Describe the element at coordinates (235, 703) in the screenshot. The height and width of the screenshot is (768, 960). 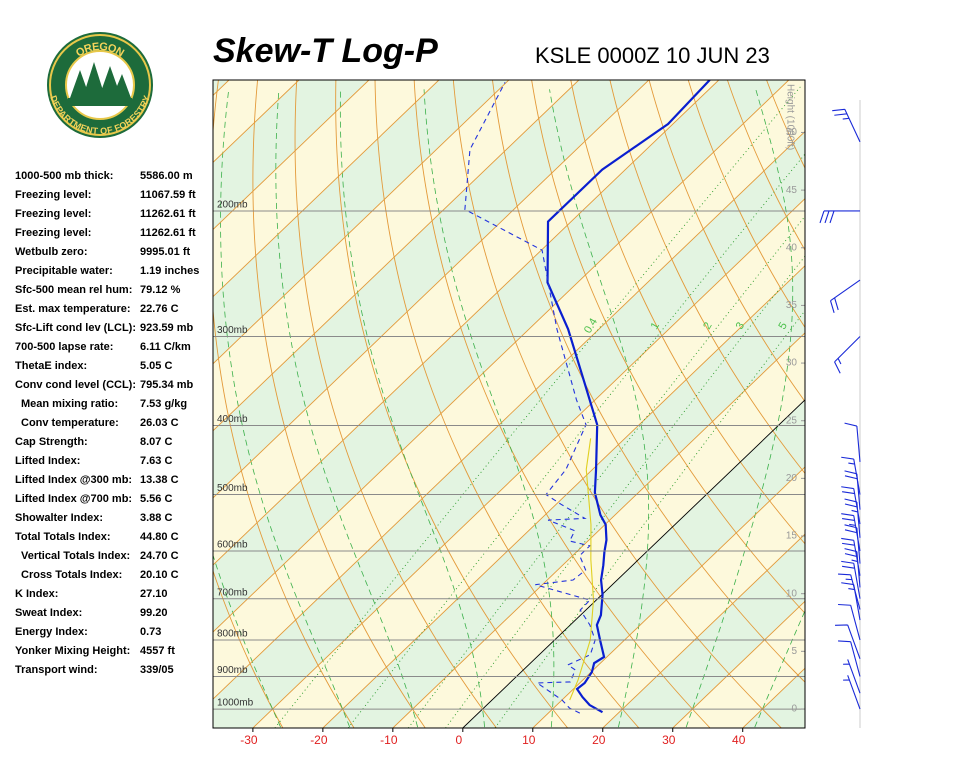
I see `pressure-label: 1000mb` at that location.